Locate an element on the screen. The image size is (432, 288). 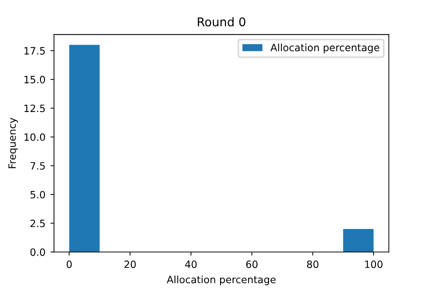
x-tick-label: 80 is located at coordinates (312, 264).